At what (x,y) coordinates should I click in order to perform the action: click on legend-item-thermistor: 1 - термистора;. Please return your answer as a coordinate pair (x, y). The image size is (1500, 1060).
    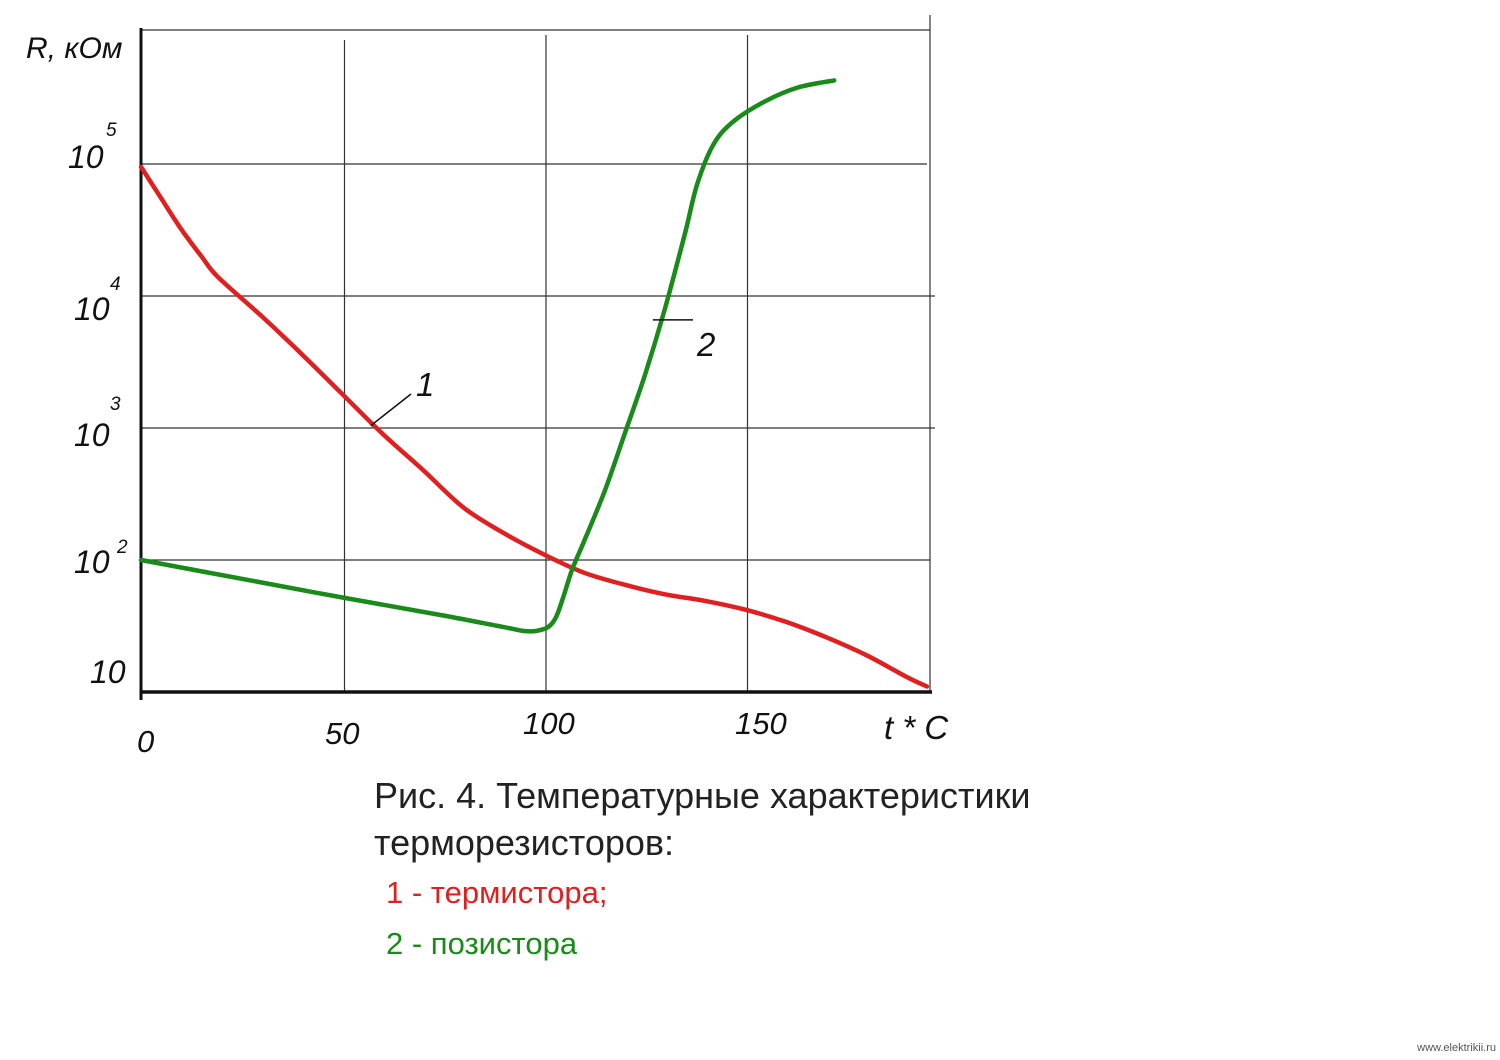
    Looking at the image, I should click on (497, 892).